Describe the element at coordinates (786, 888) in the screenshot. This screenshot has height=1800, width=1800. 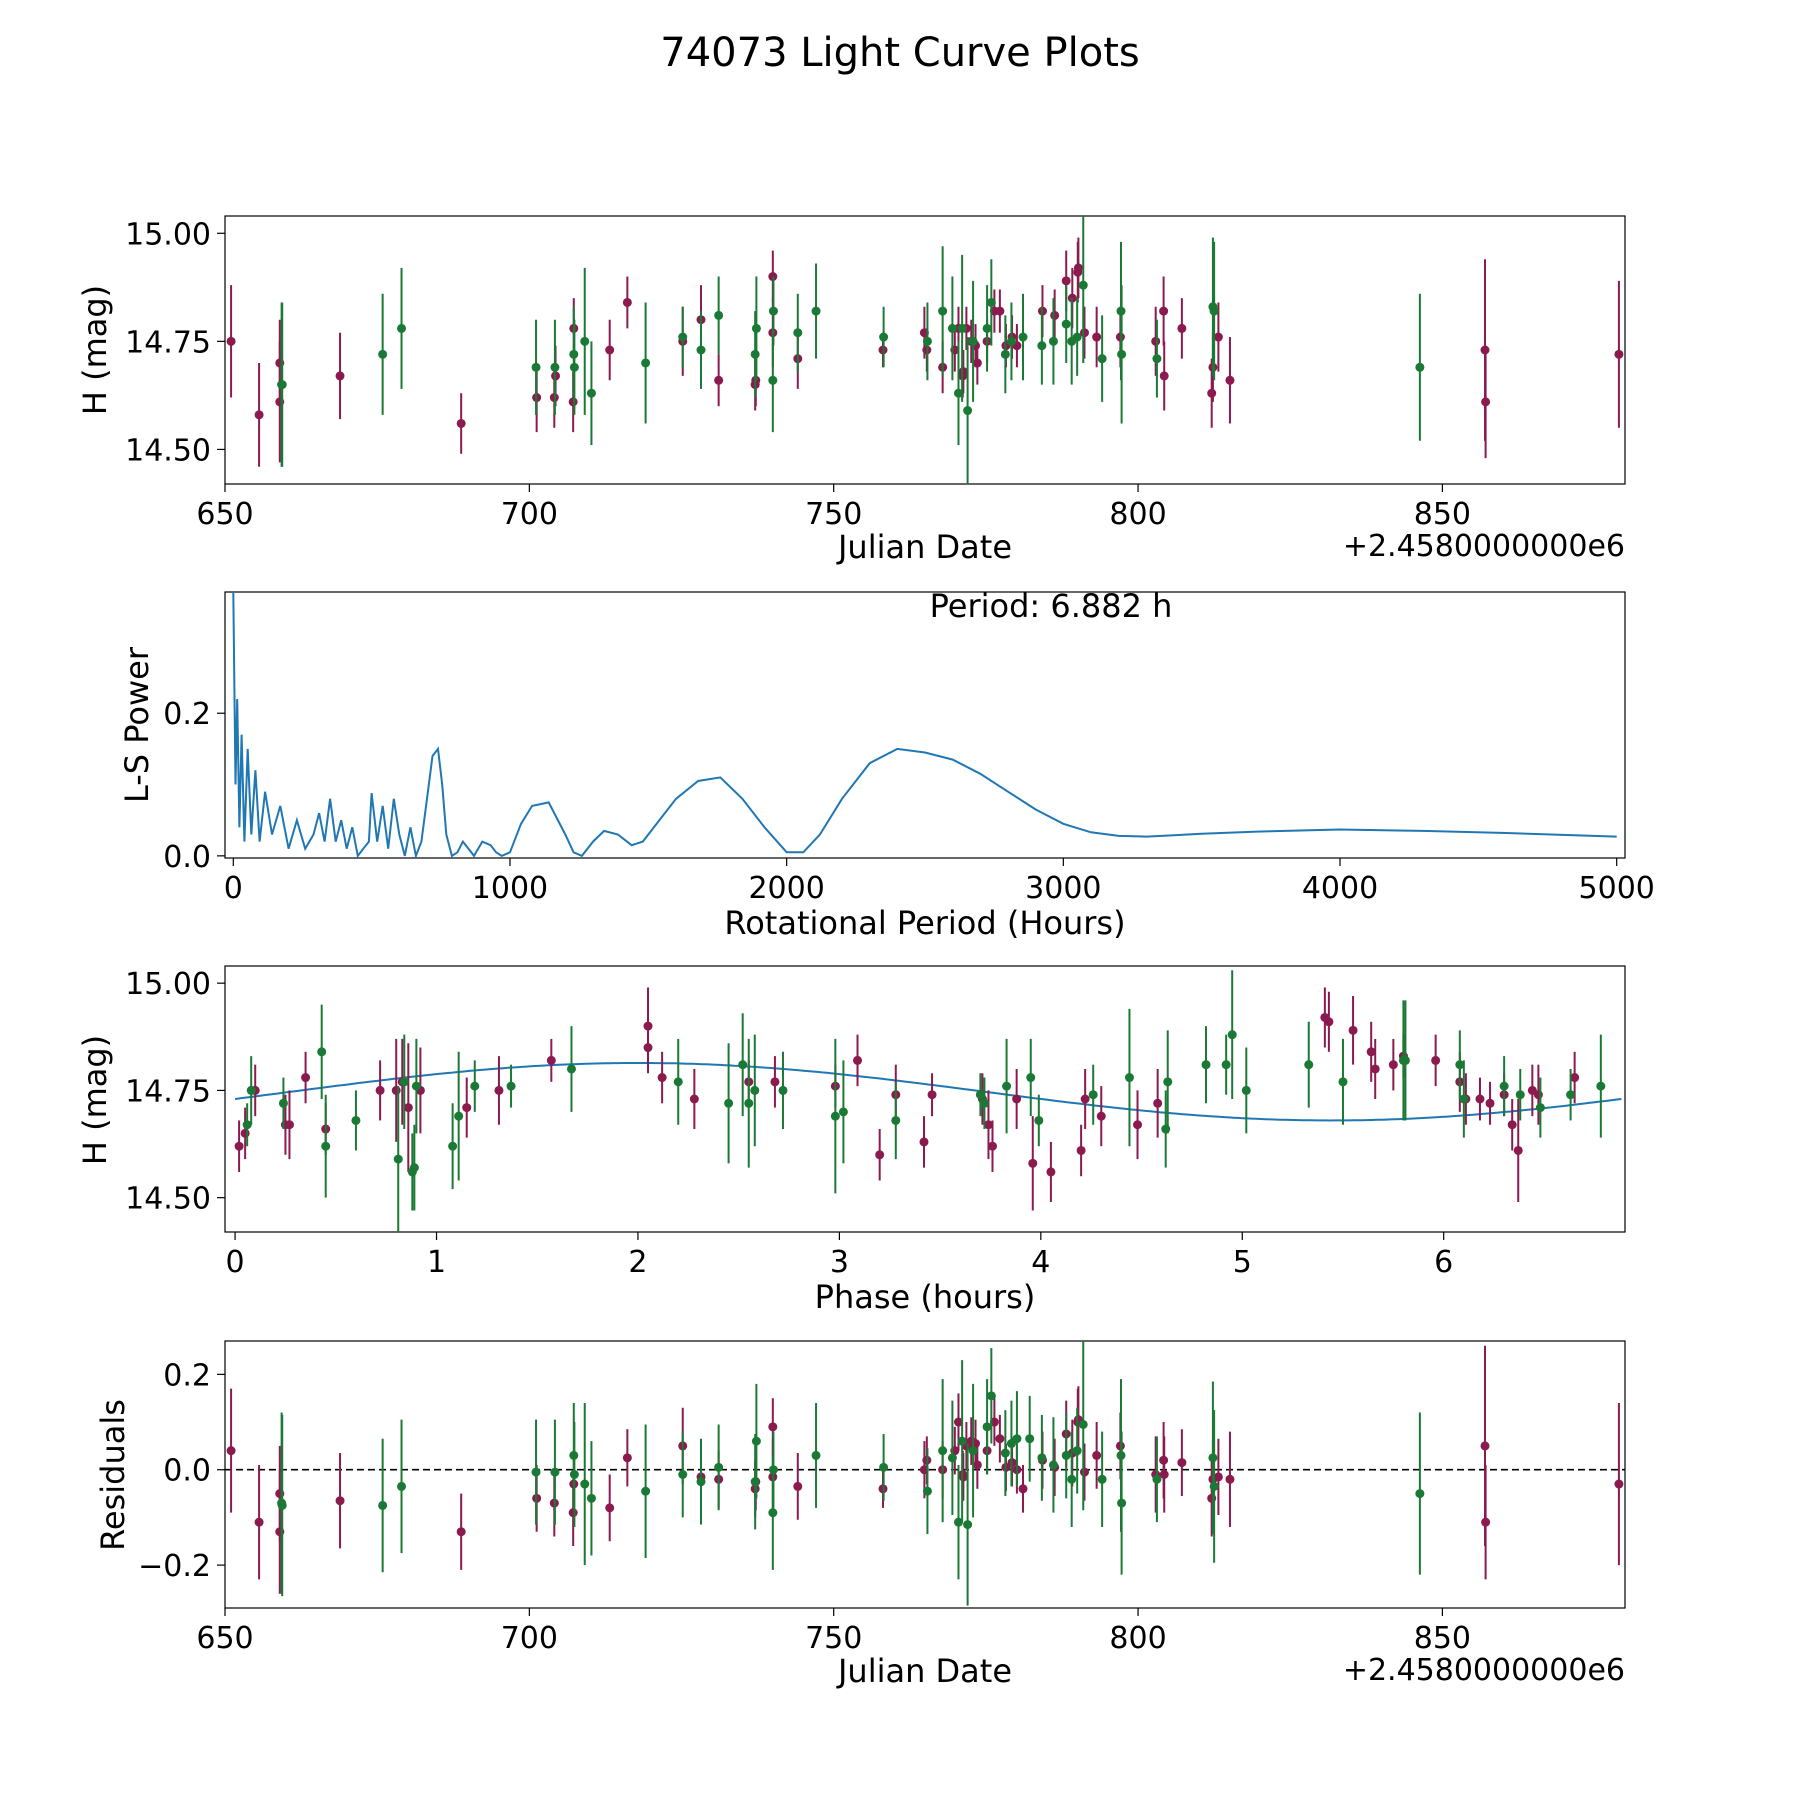
I see `x-tick-label: 2000` at that location.